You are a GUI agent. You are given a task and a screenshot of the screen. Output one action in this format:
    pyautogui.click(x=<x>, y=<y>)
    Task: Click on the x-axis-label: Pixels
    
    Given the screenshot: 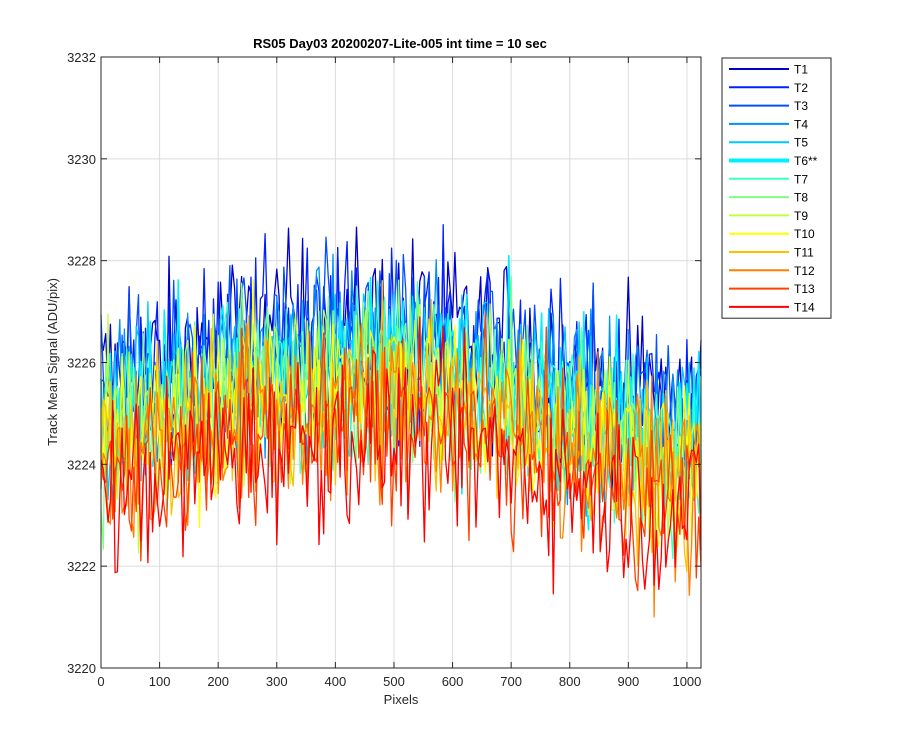 What is the action you would take?
    pyautogui.click(x=401, y=699)
    